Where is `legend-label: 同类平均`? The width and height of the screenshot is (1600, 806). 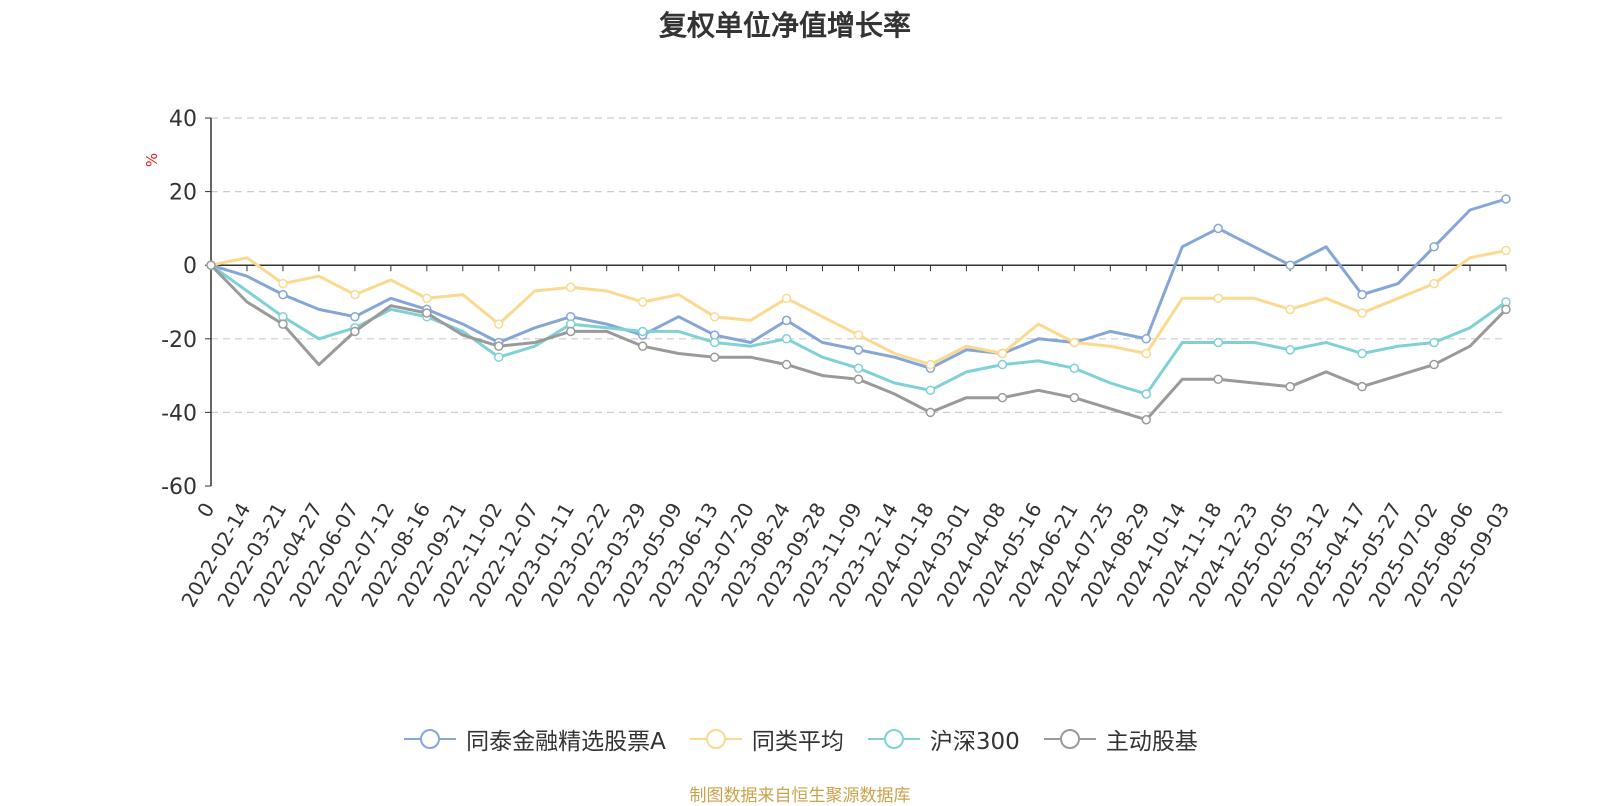
legend-label: 同类平均 is located at coordinates (797, 742).